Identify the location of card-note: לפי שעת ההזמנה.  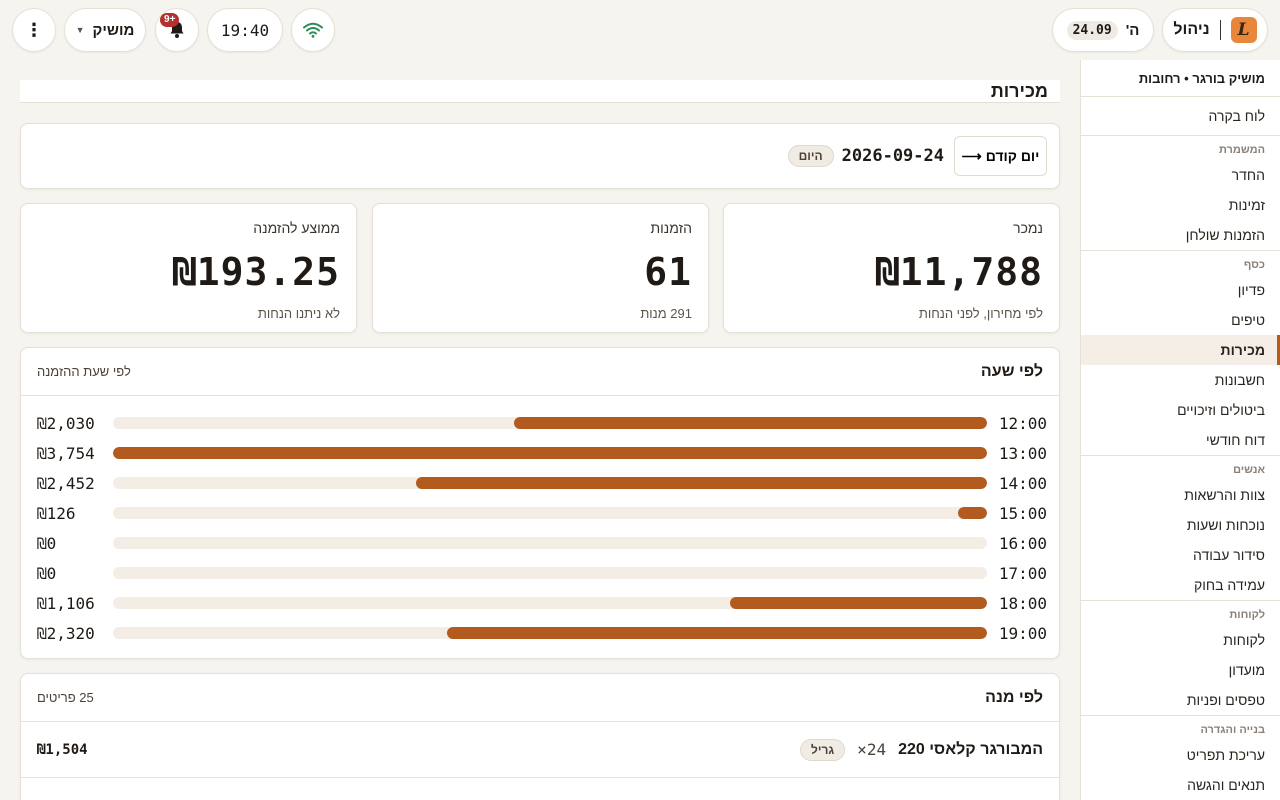
(84, 371).